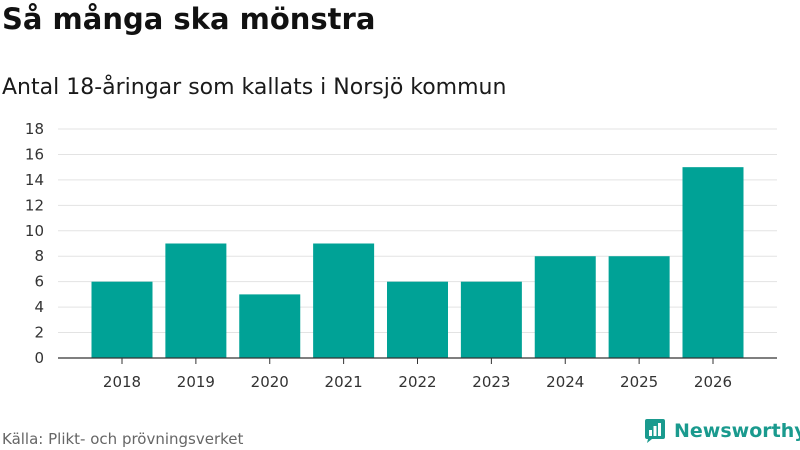  I want to click on bar-2023, so click(491, 319).